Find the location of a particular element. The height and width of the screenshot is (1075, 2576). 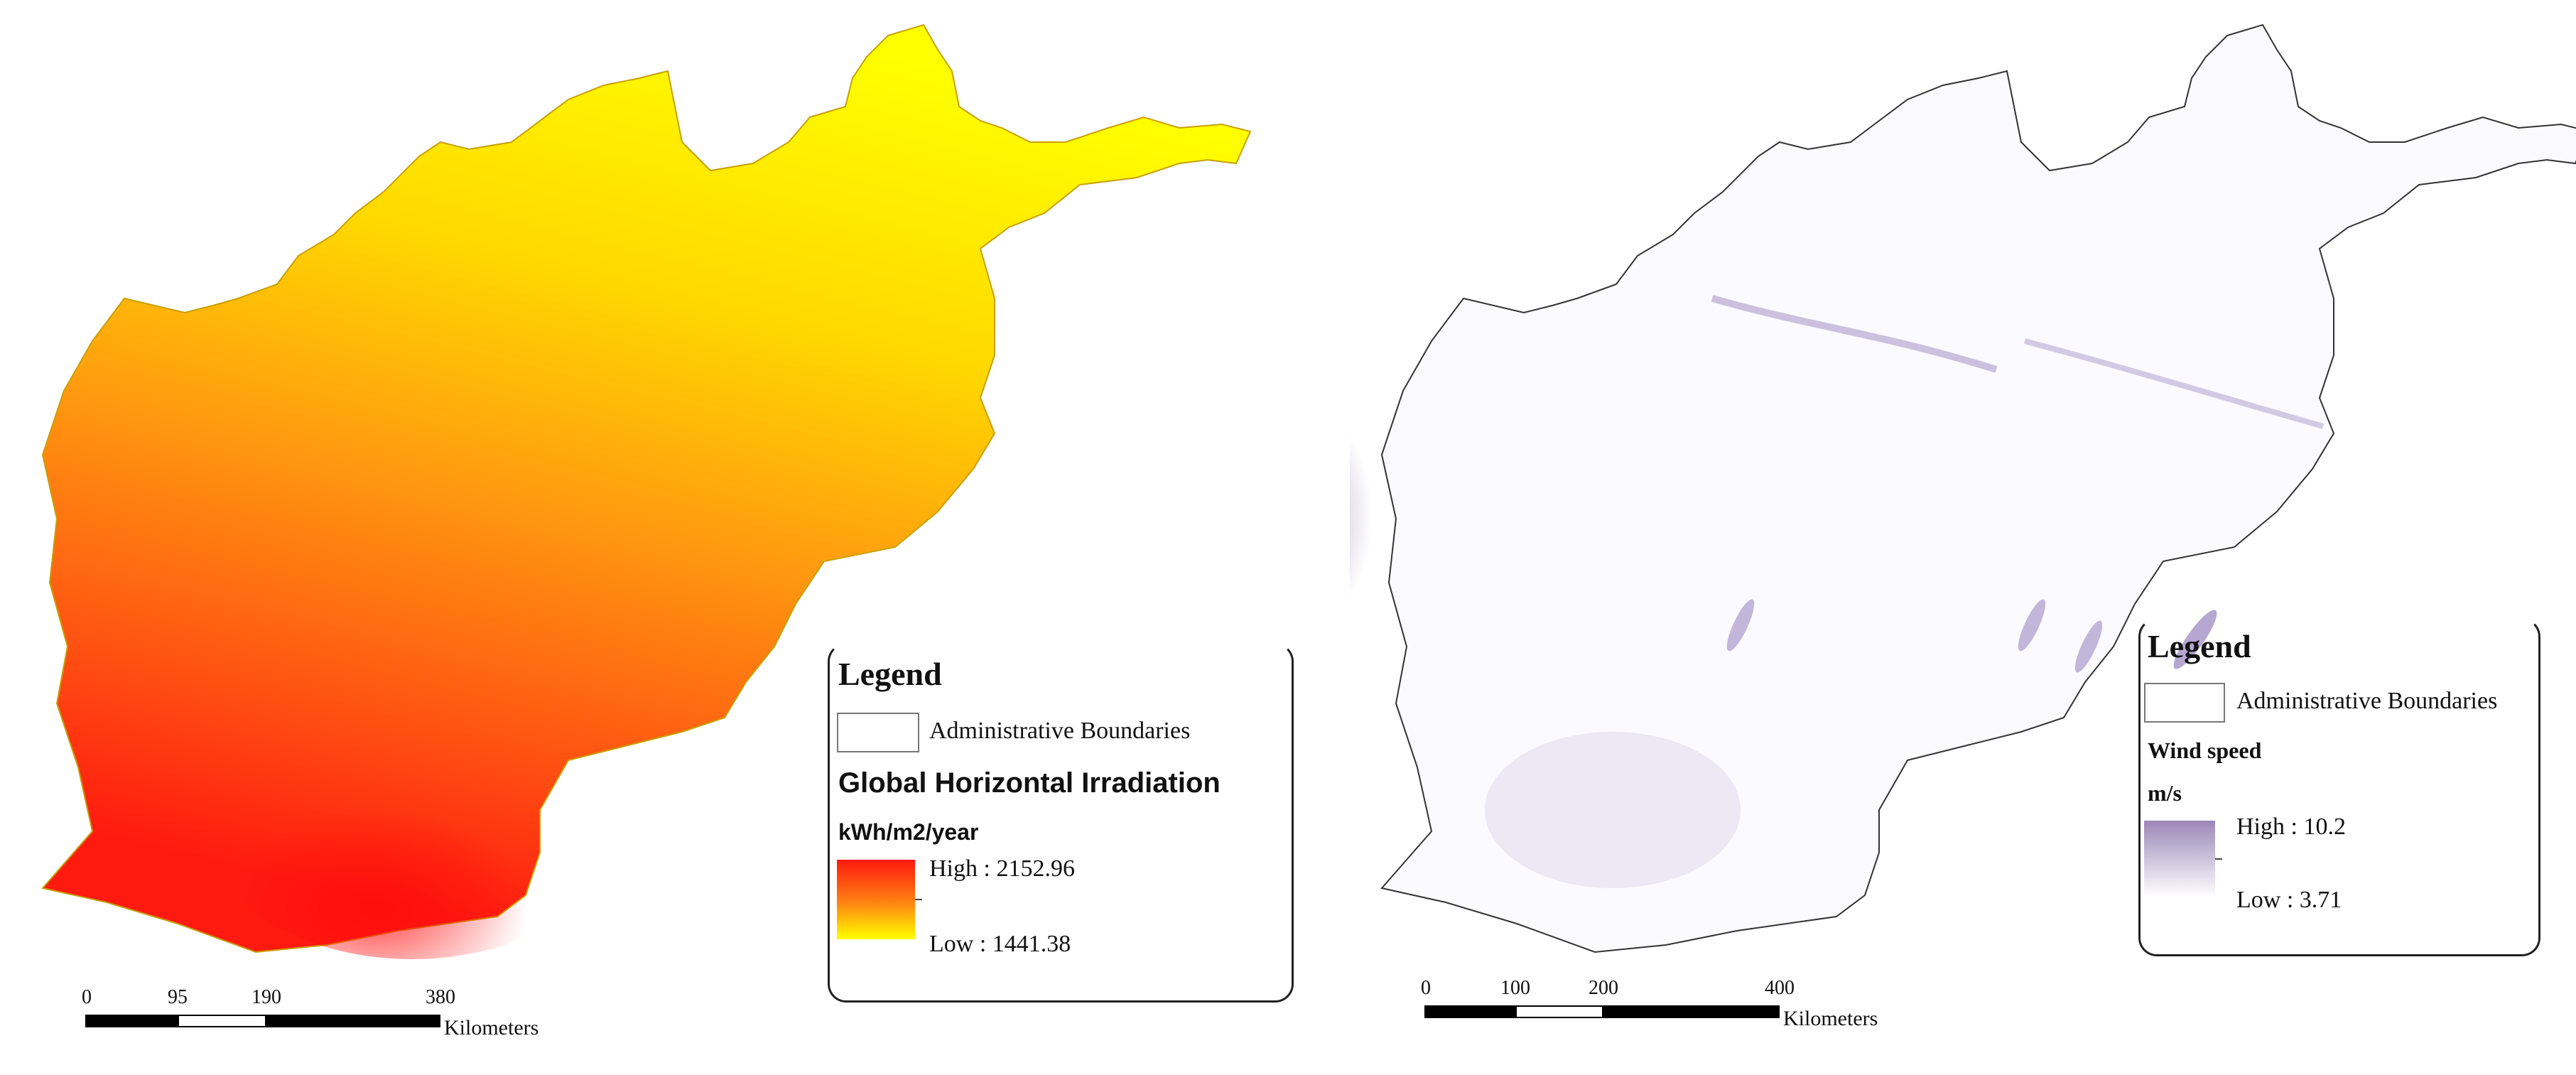

scale-tick-label: 190 is located at coordinates (266, 997).